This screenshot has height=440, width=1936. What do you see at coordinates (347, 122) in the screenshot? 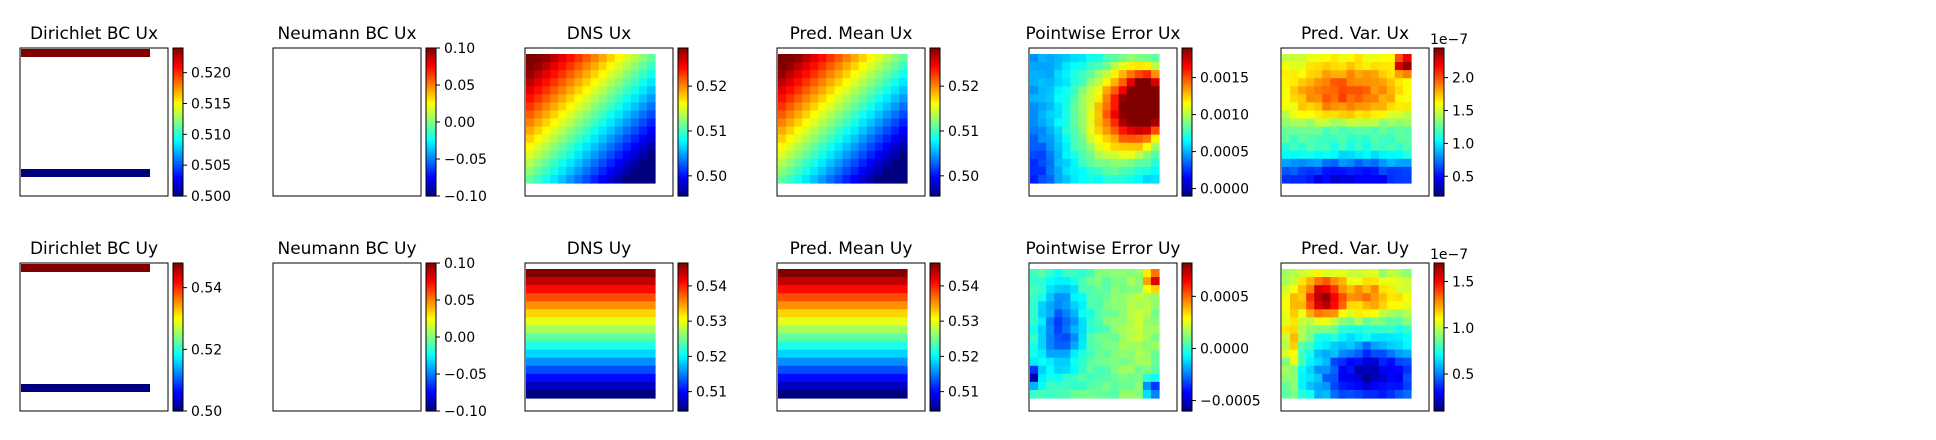
I see `axes-frame` at bounding box center [347, 122].